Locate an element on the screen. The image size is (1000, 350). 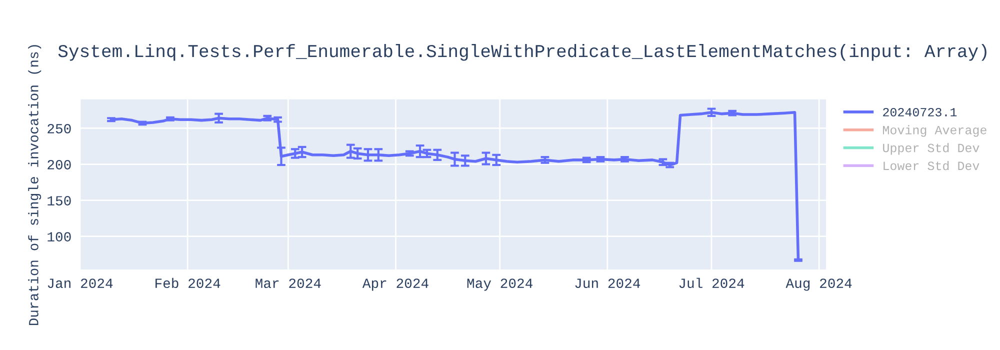
y-tick-label: 250 is located at coordinates (59, 129).